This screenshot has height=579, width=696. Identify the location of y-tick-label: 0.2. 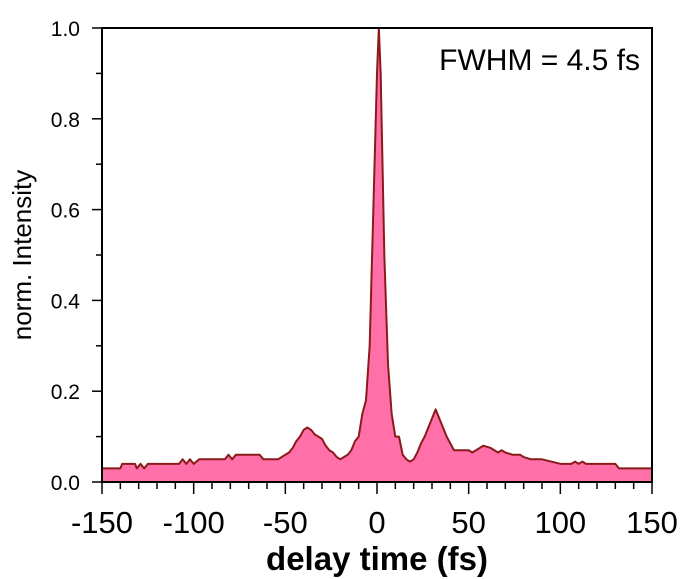
(65, 392).